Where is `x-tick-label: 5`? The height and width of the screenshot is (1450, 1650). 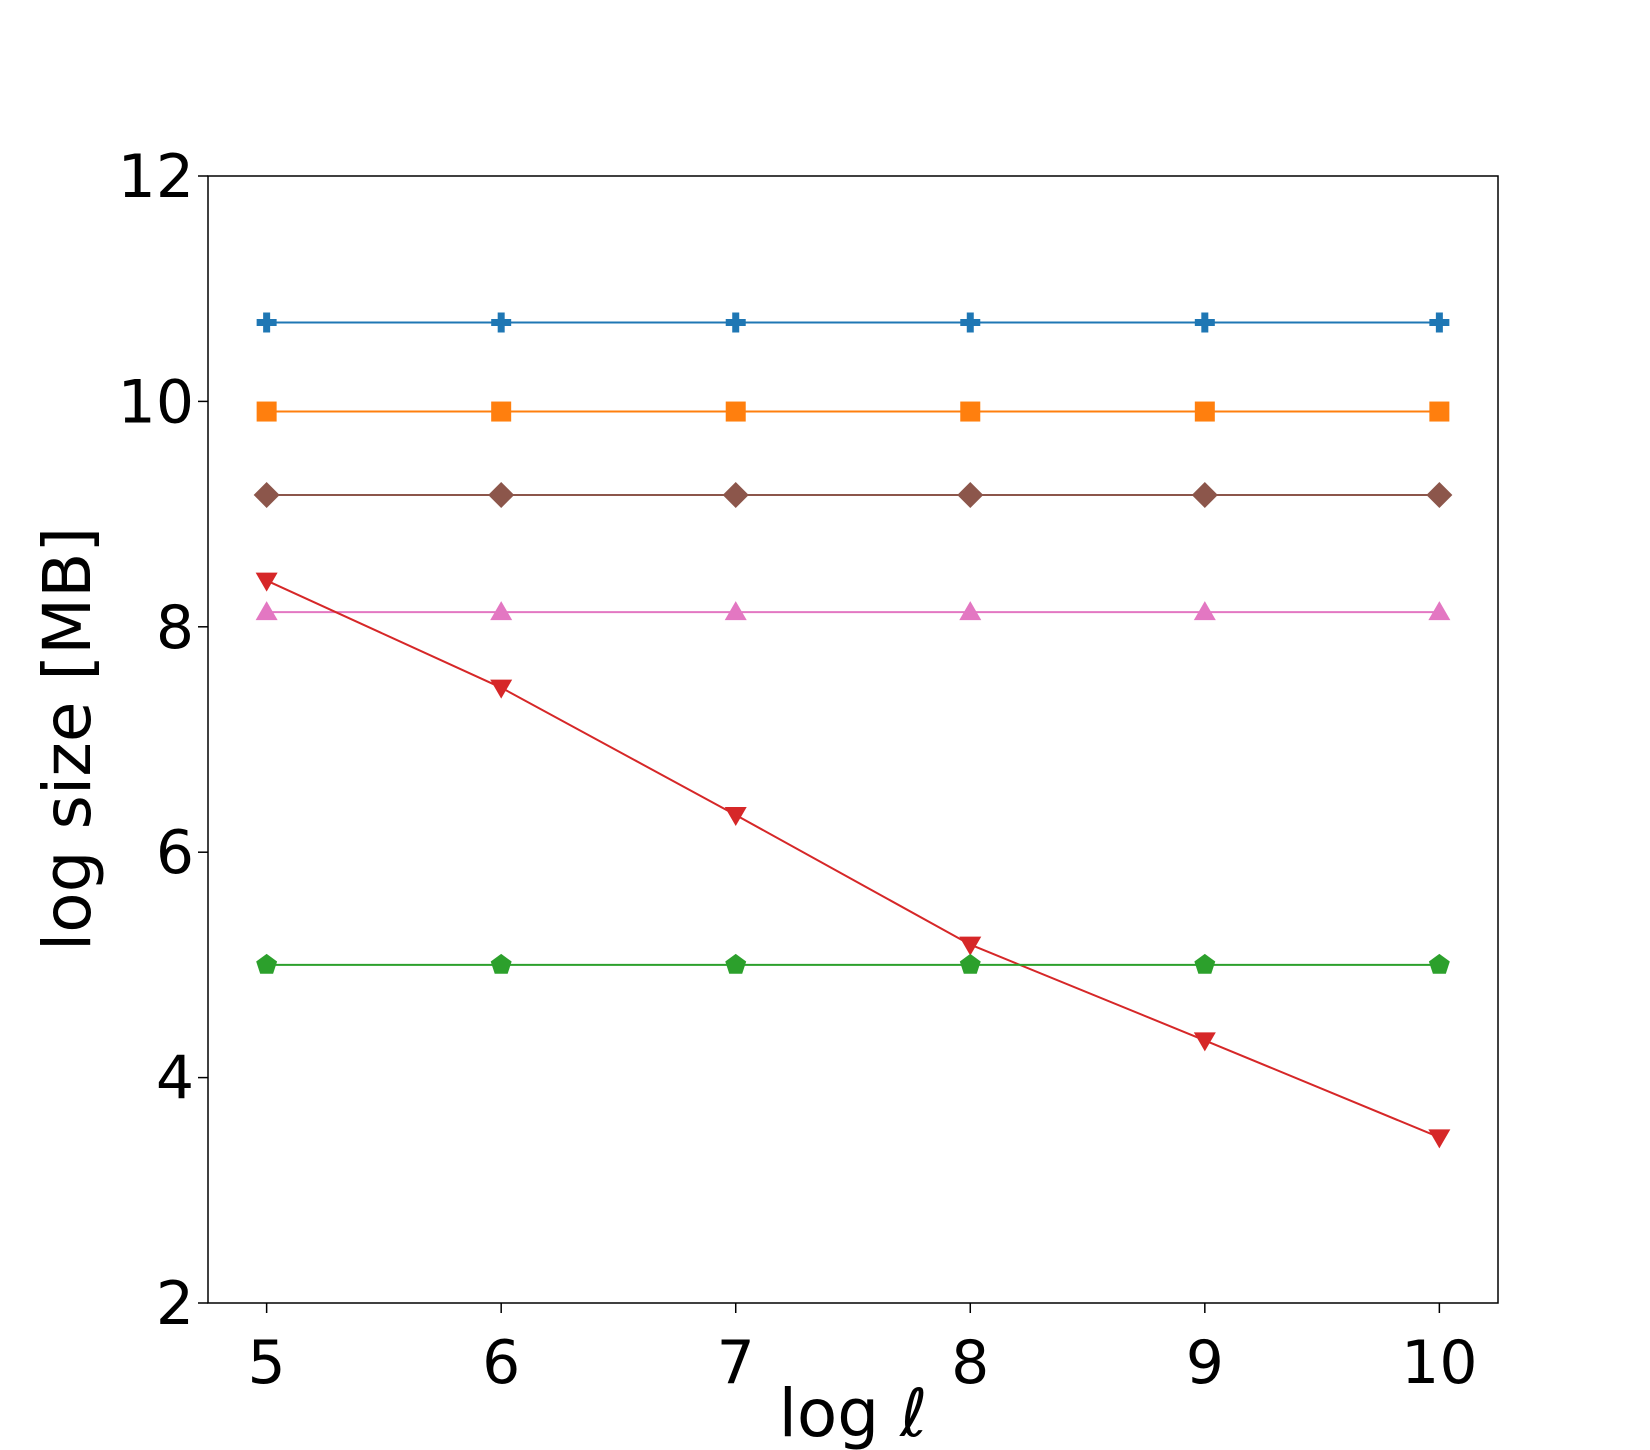
x-tick-label: 5 is located at coordinates (267, 1363).